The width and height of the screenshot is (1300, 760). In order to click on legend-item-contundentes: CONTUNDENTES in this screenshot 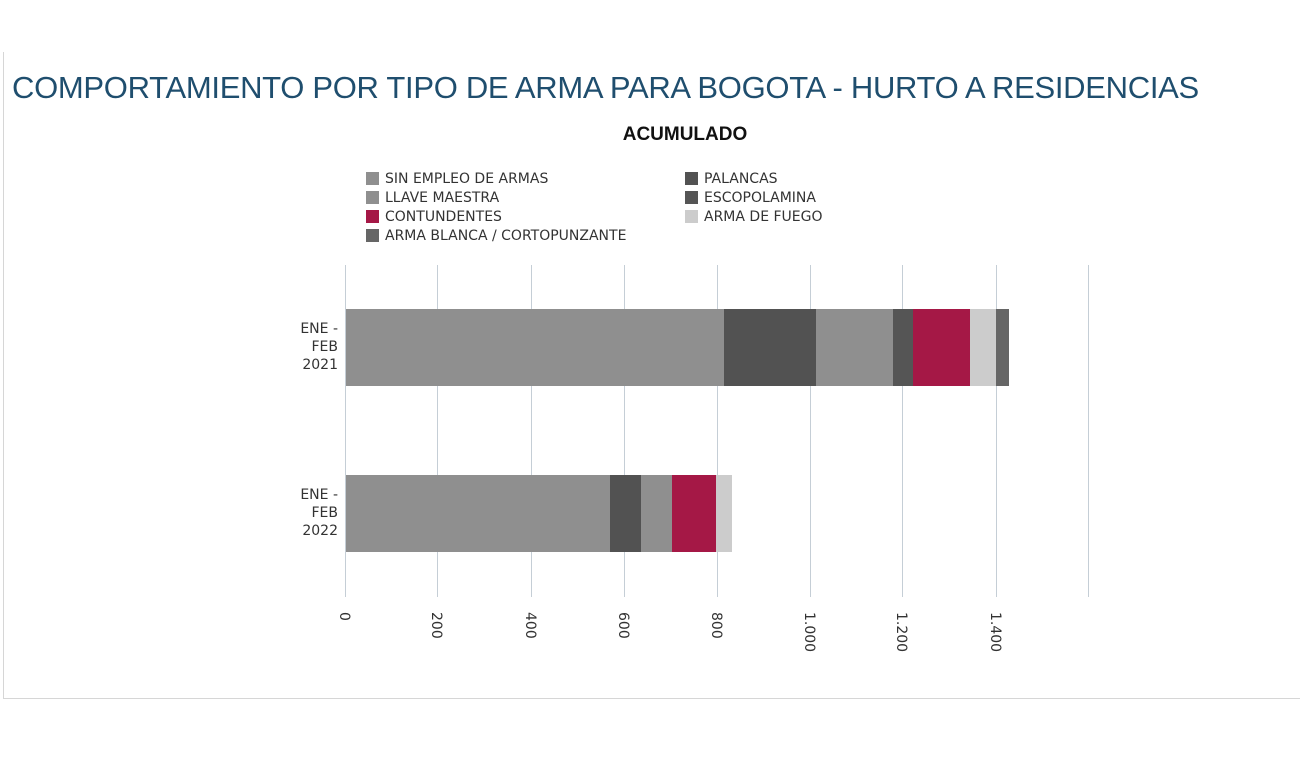, I will do `click(434, 217)`.